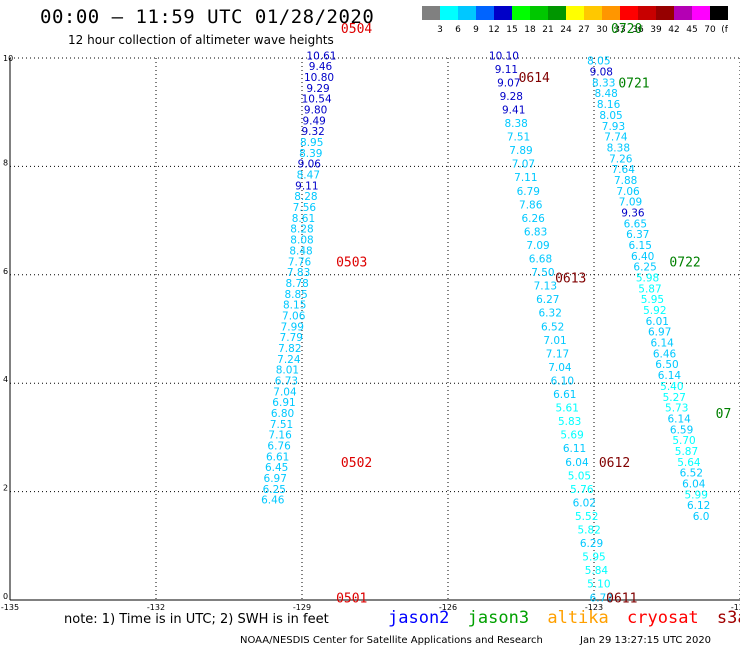 The height and width of the screenshot is (650, 740). Describe the element at coordinates (583, 29) in the screenshot. I see `scale-label: 27` at that location.